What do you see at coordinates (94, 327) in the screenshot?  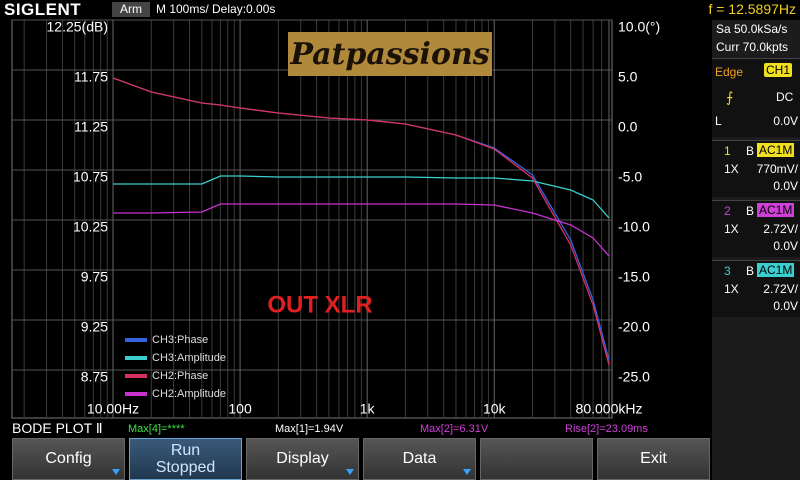 I see `y-tick-label: 9.25` at bounding box center [94, 327].